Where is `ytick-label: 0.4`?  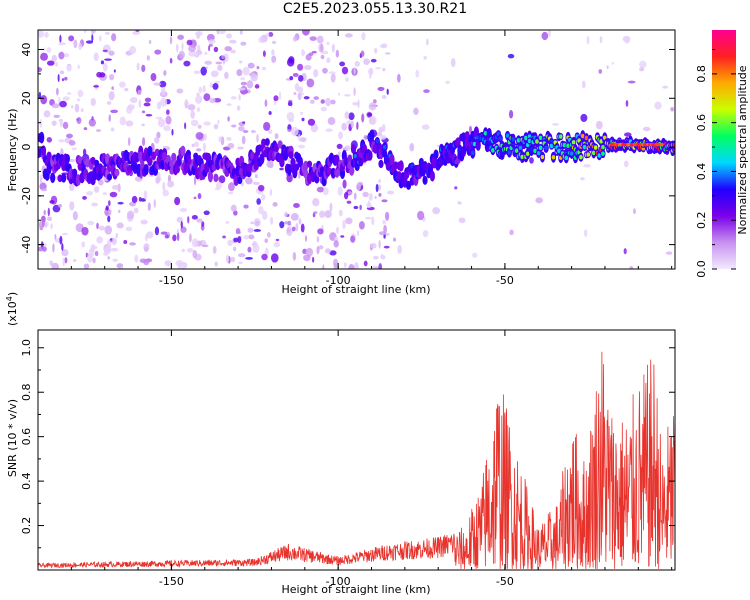 ytick-label: 0.4 is located at coordinates (26, 481).